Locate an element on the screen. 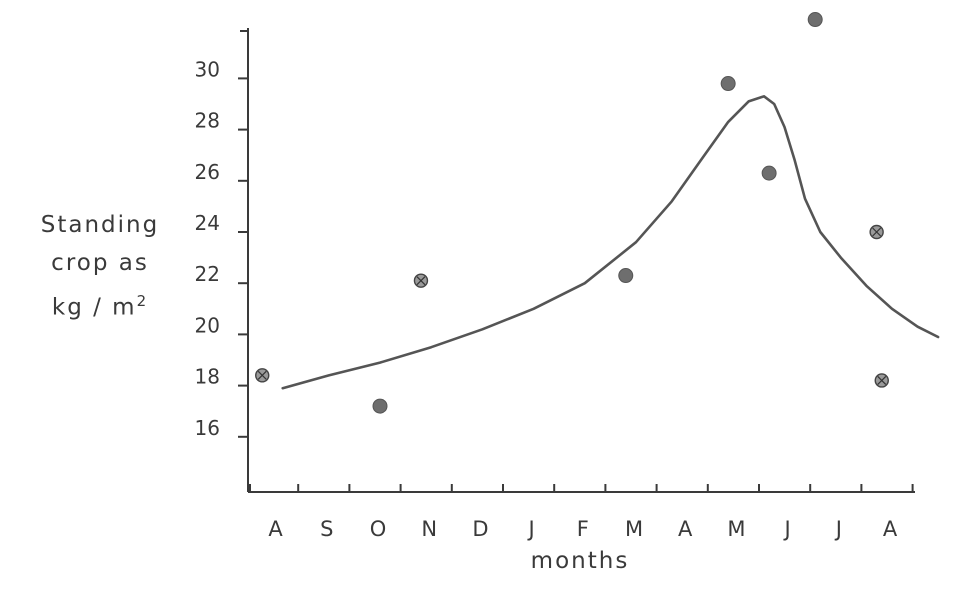 The image size is (963, 592). y-tick-label: 26 is located at coordinates (207, 172).